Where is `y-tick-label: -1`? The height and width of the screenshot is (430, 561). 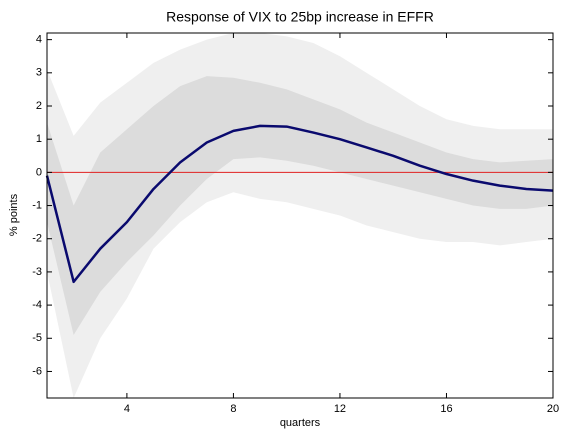 y-tick-label: -1 is located at coordinates (37, 205).